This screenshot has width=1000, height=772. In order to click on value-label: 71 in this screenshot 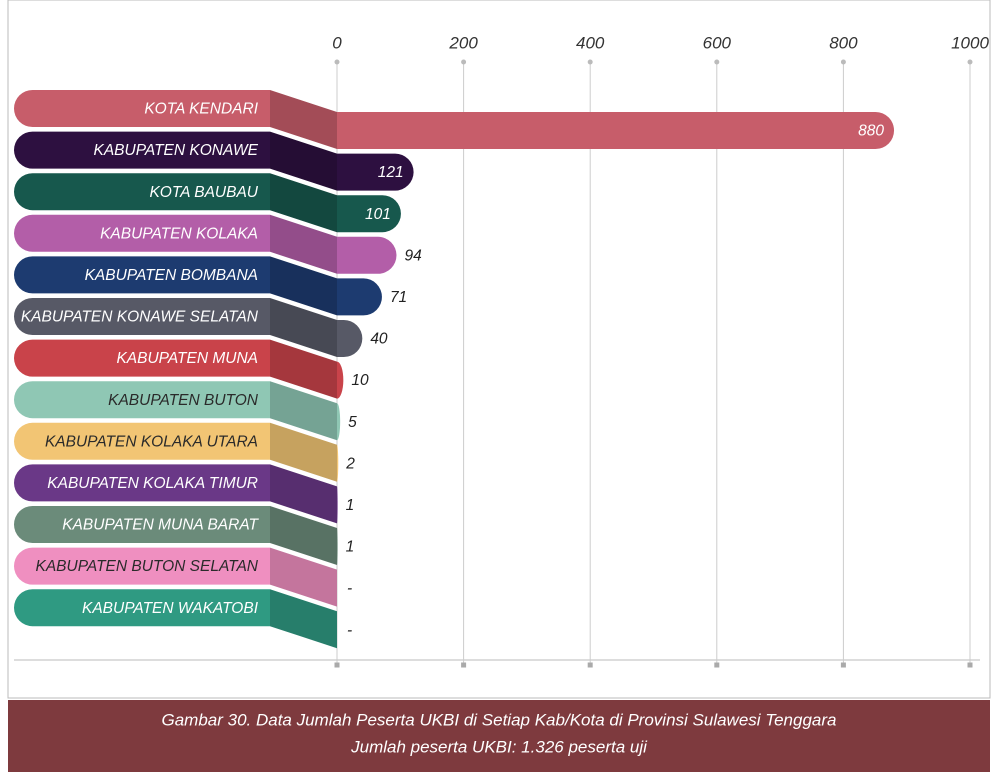, I will do `click(398, 297)`.